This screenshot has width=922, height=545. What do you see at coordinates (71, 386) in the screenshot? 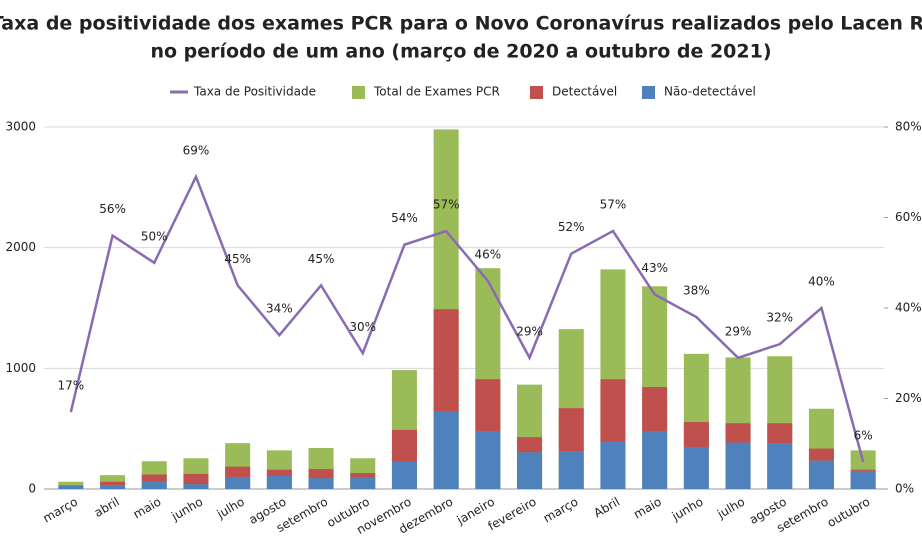
I see `data-label: 17%` at bounding box center [71, 386].